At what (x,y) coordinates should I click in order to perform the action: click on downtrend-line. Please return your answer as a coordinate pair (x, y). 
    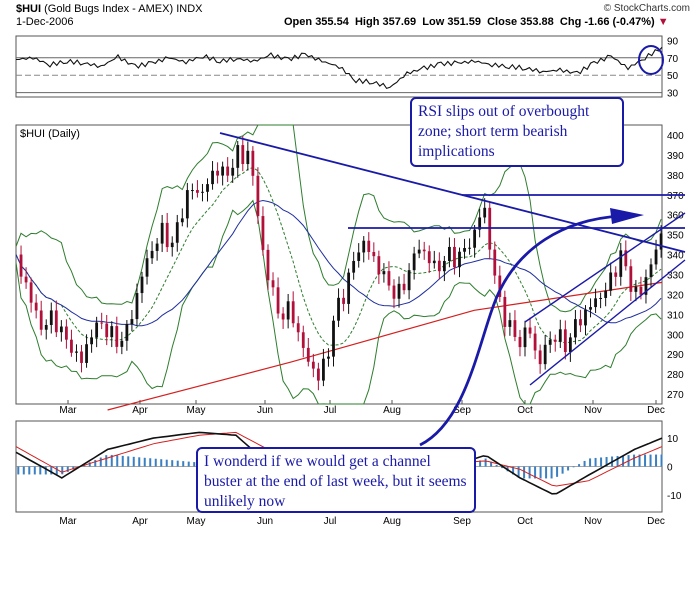
    Looking at the image, I should click on (452, 192).